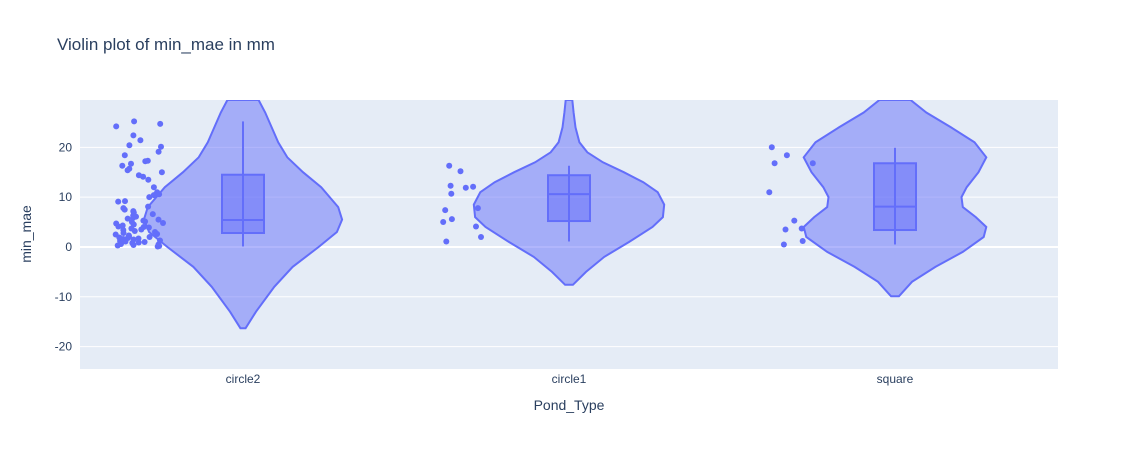 This screenshot has width=1139, height=450. I want to click on y-axis-title: min_mae, so click(26, 234).